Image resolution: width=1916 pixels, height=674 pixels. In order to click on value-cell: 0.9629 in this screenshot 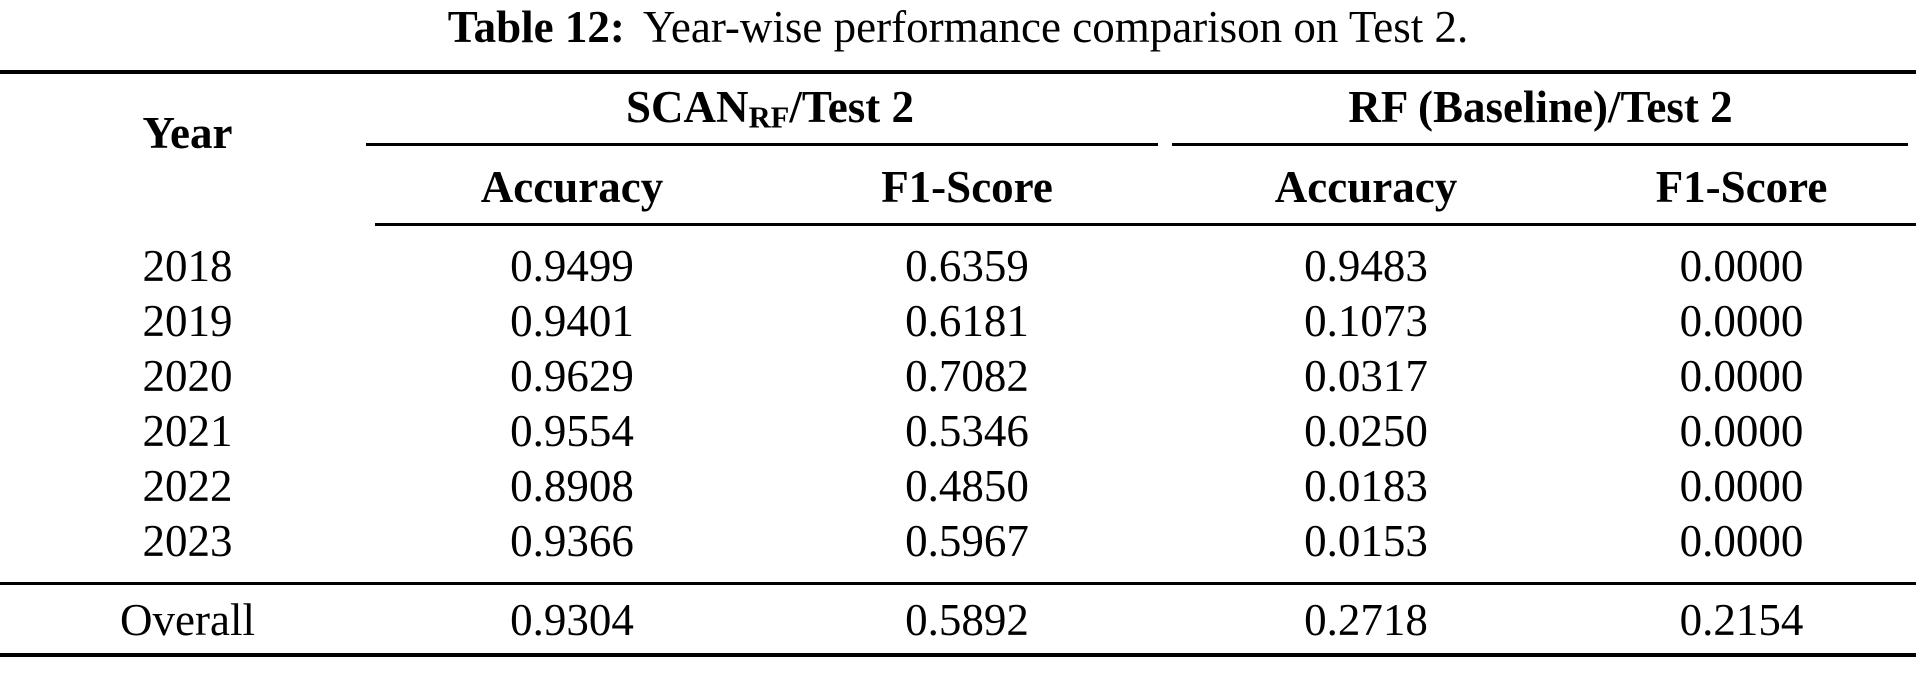, I will do `click(572, 376)`.